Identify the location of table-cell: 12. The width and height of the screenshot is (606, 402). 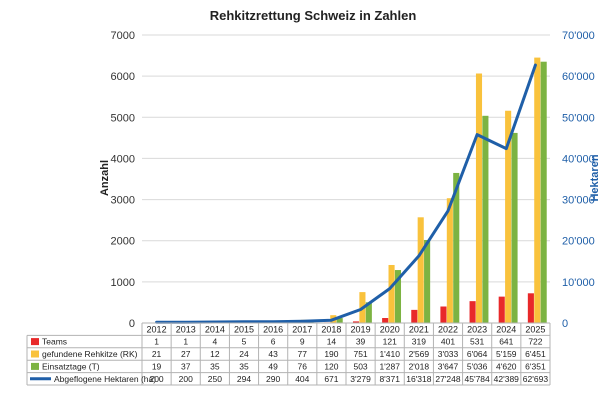
(215, 354).